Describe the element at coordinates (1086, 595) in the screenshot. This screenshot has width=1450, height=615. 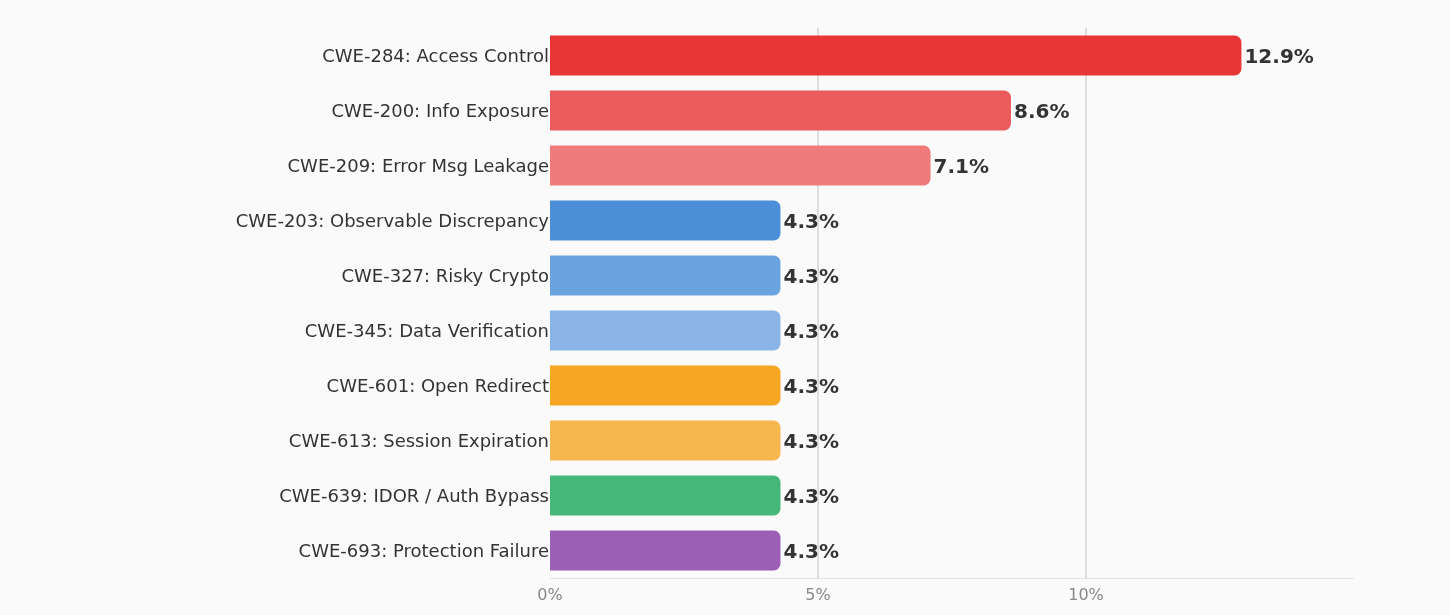
I see `x-tick-label: 10%` at that location.